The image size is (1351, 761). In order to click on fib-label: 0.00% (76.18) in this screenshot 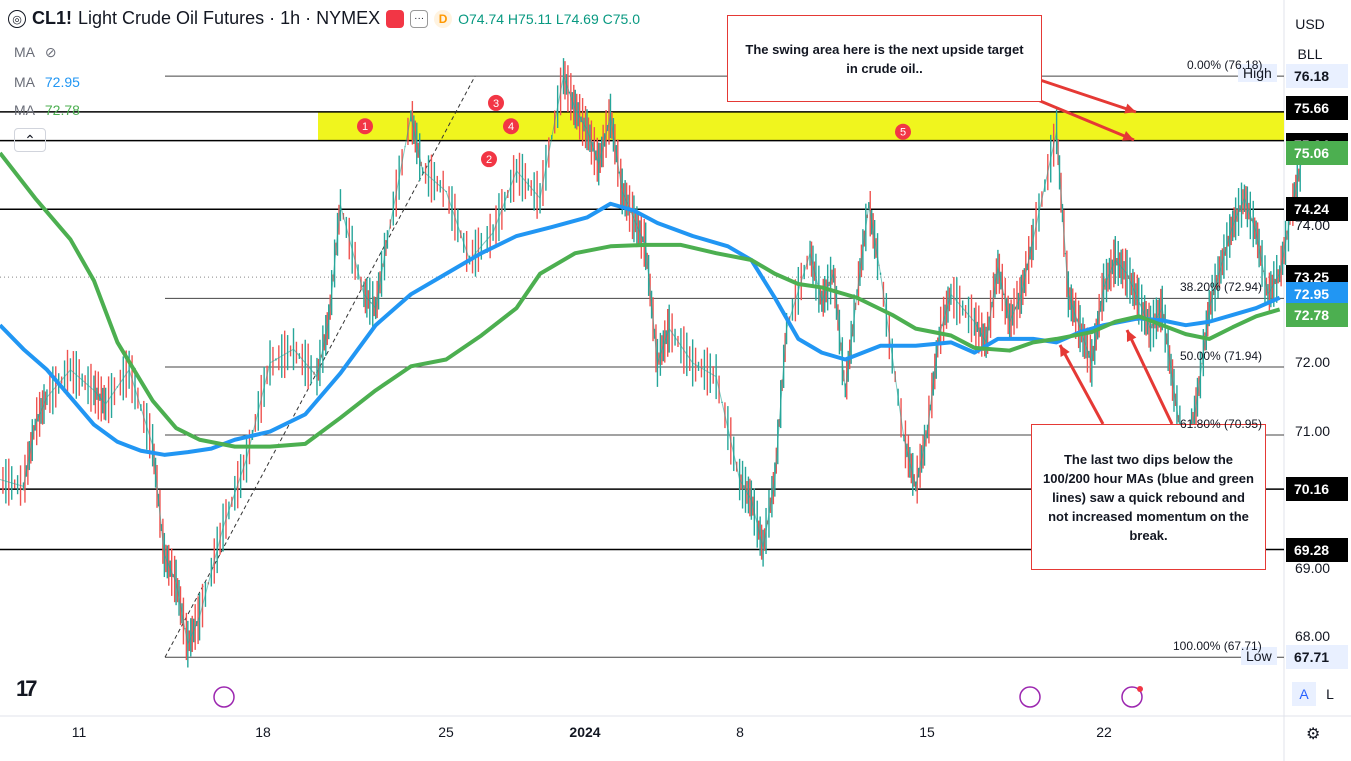, I will do `click(1225, 65)`.